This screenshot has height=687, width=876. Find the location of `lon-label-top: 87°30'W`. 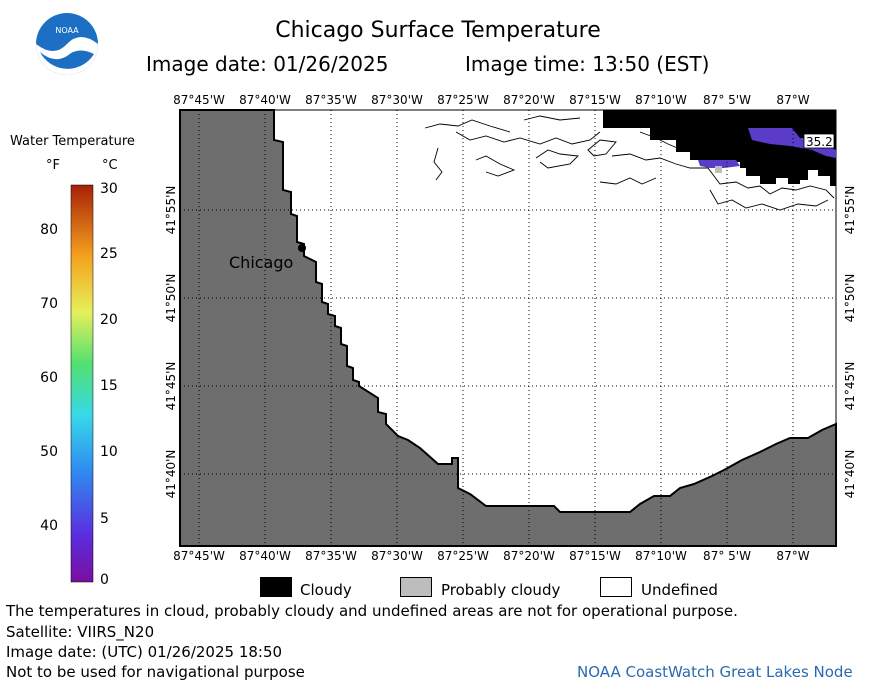

lon-label-top: 87°30'W is located at coordinates (397, 100).